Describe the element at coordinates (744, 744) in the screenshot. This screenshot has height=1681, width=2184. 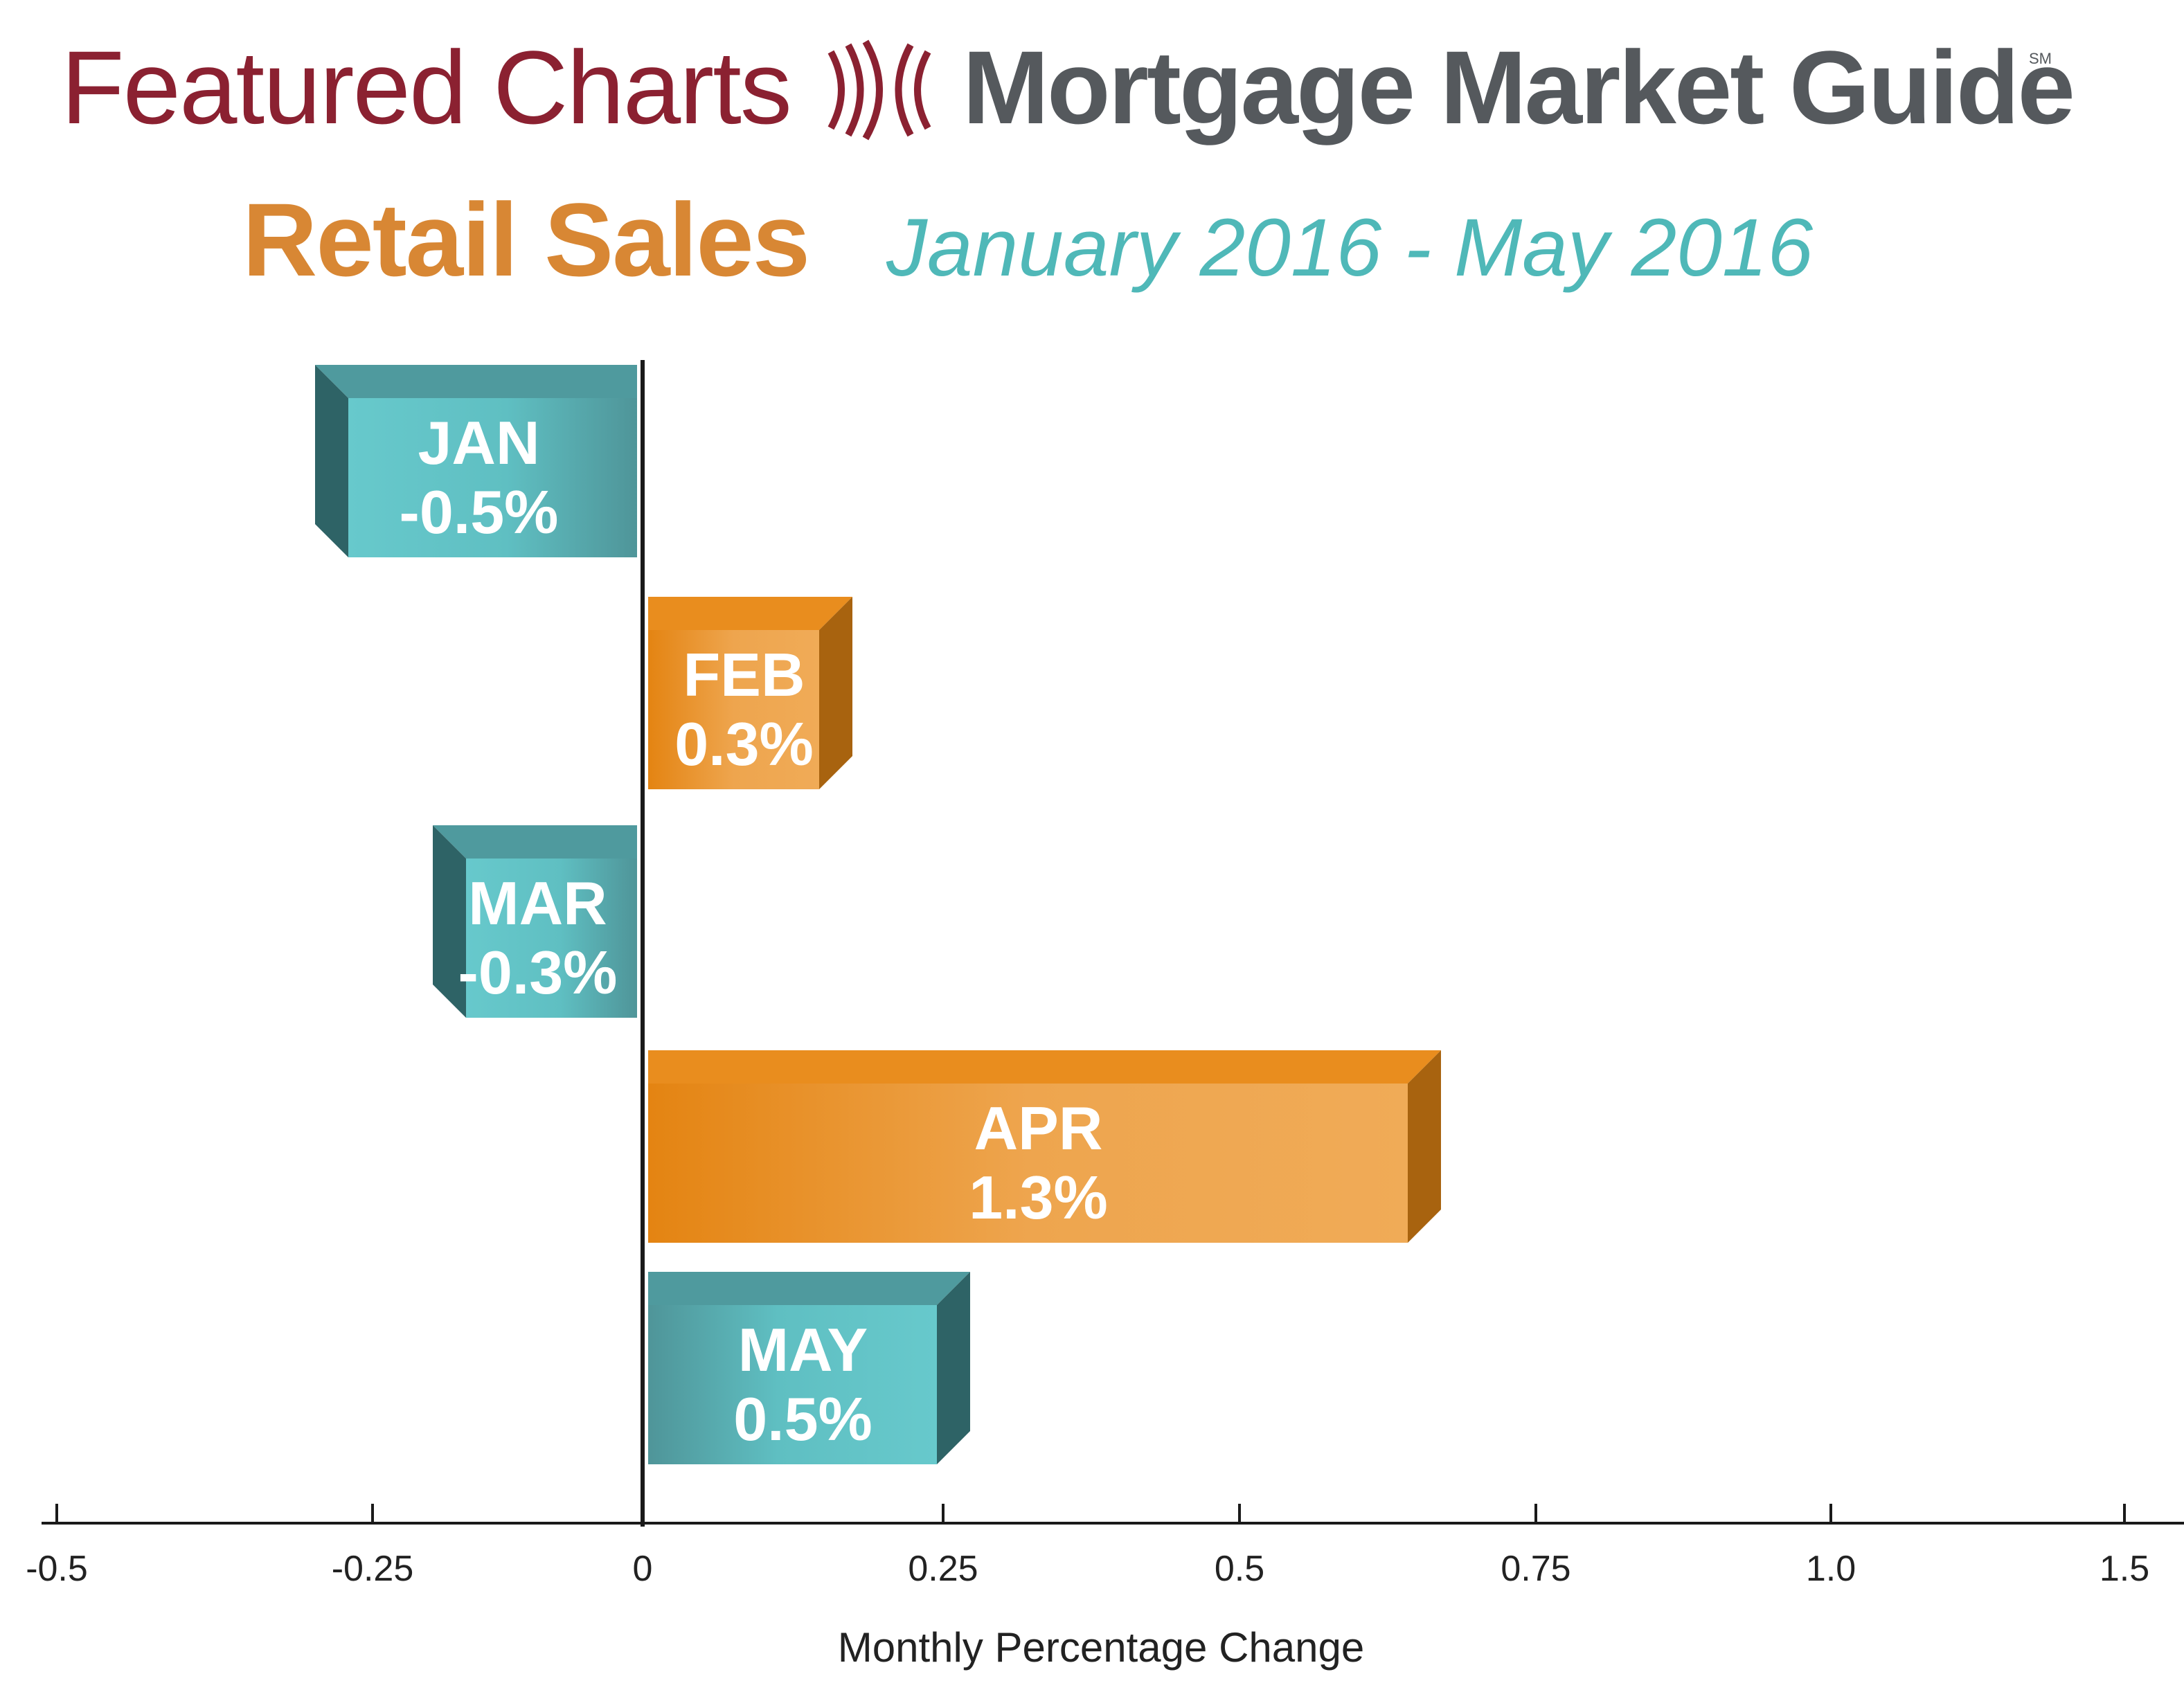
I see `bar-value-label: 0.3%` at that location.